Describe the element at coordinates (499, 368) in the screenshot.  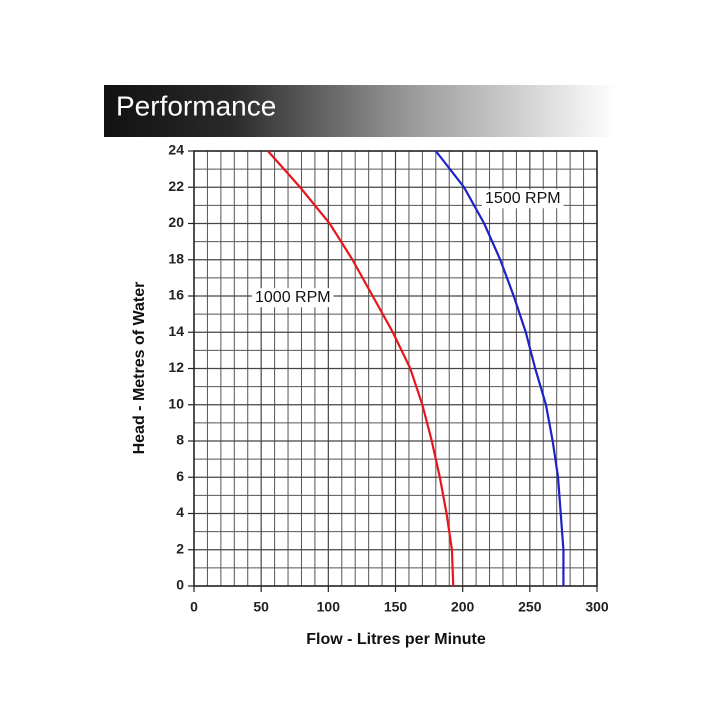
I see `series-line` at that location.